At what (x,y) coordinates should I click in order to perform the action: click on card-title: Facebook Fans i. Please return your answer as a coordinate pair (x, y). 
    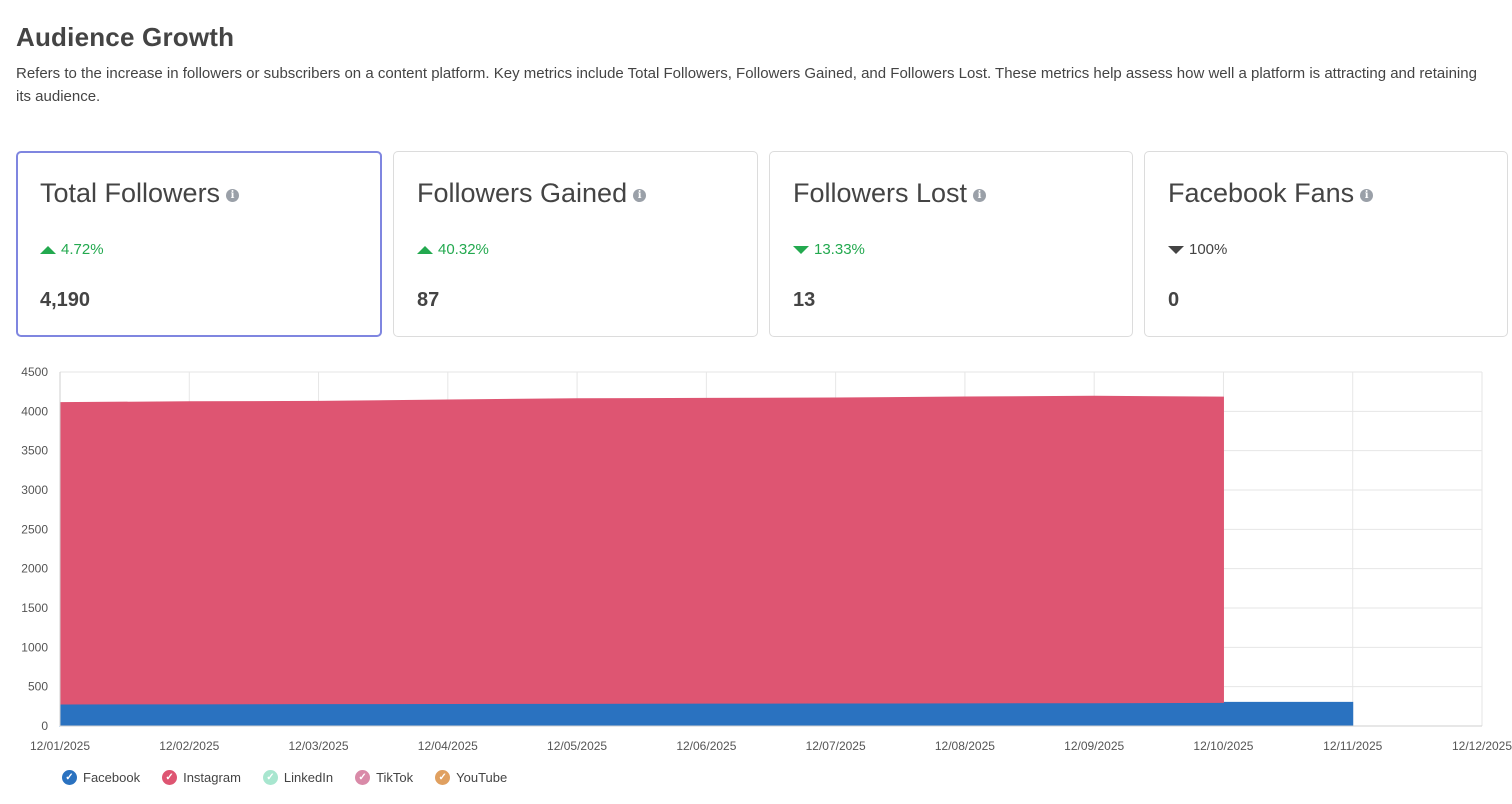
    Looking at the image, I should click on (1271, 193).